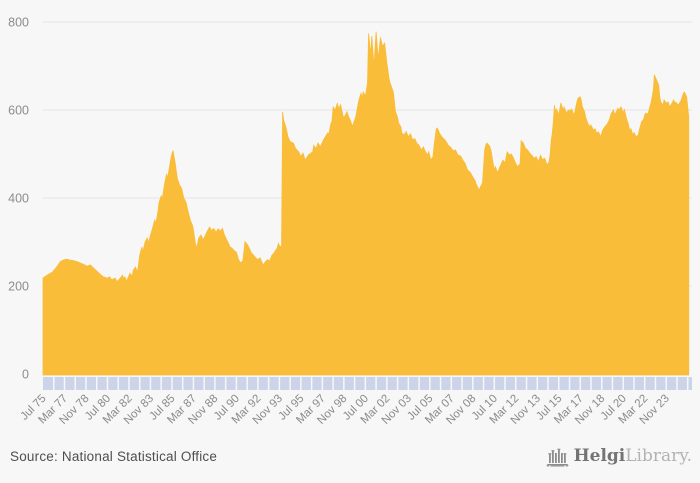  Describe the element at coordinates (18, 23) in the screenshot. I see `y-axis-tick-label: 800` at that location.